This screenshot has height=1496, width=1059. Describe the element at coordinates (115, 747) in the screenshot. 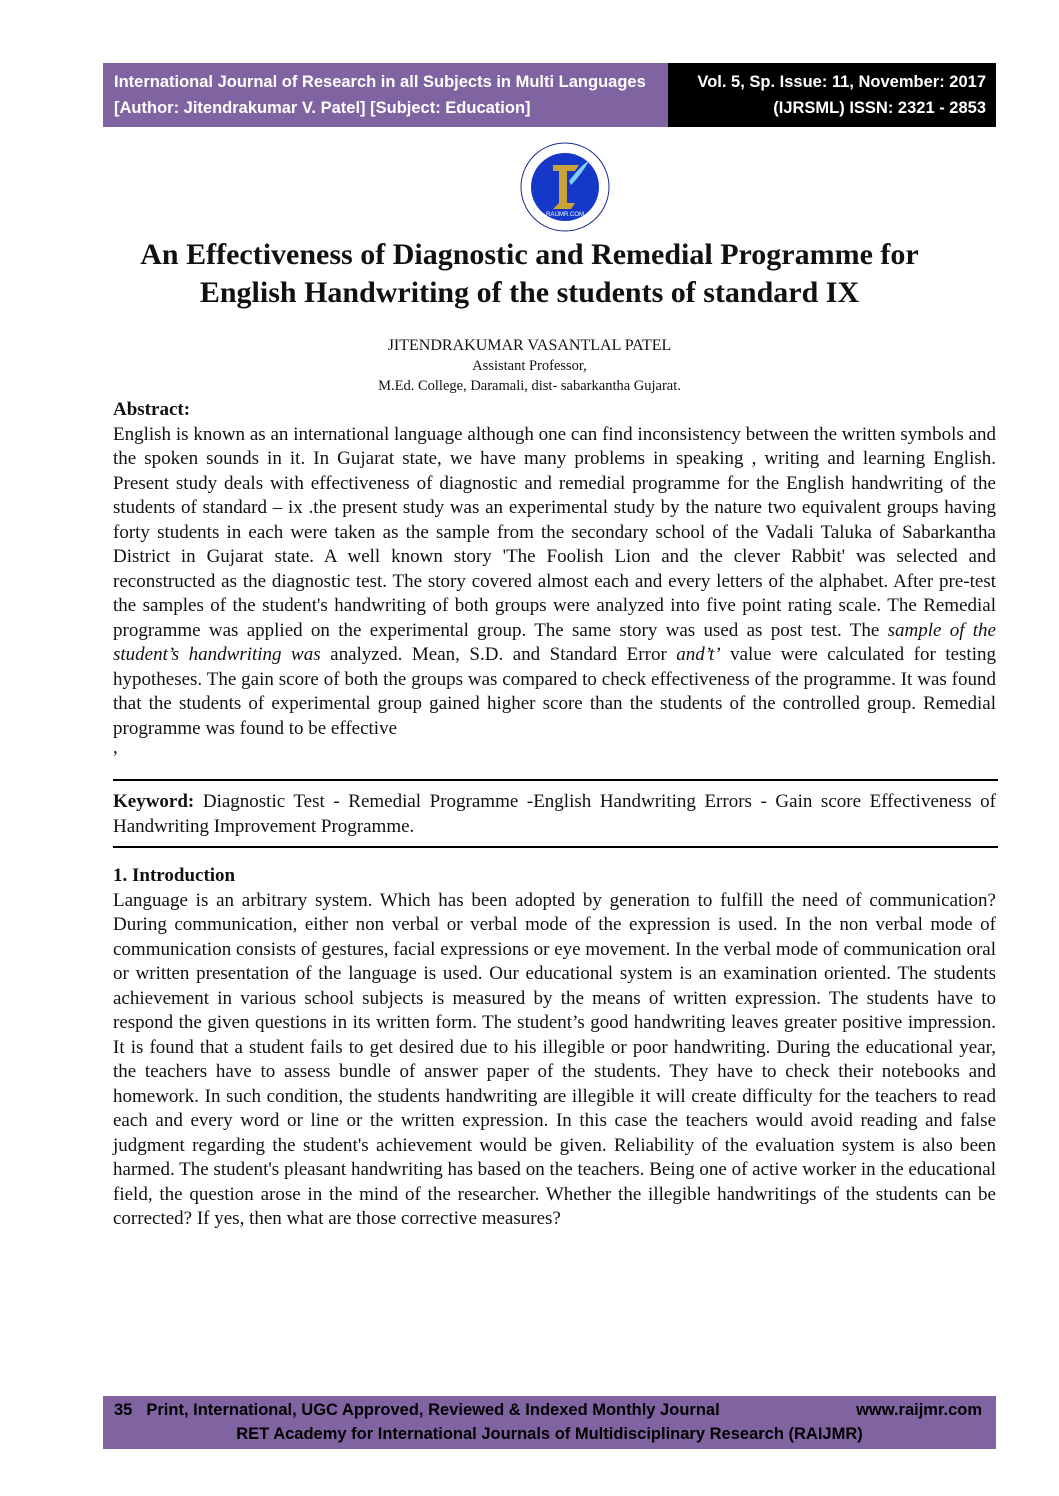

I see `abstract-trailing: ,` at that location.